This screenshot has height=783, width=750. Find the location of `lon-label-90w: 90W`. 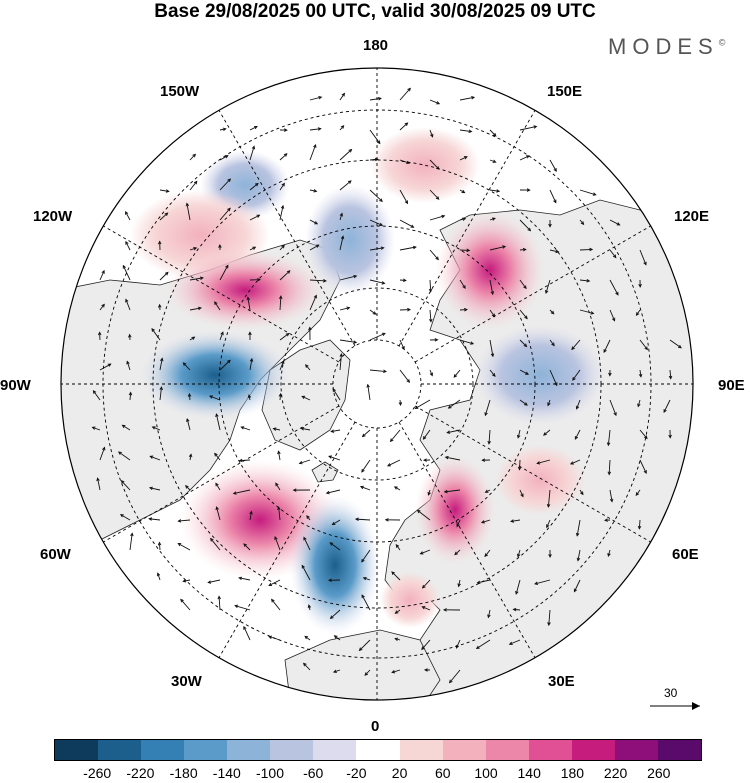

lon-label-90w: 90W is located at coordinates (15, 385).